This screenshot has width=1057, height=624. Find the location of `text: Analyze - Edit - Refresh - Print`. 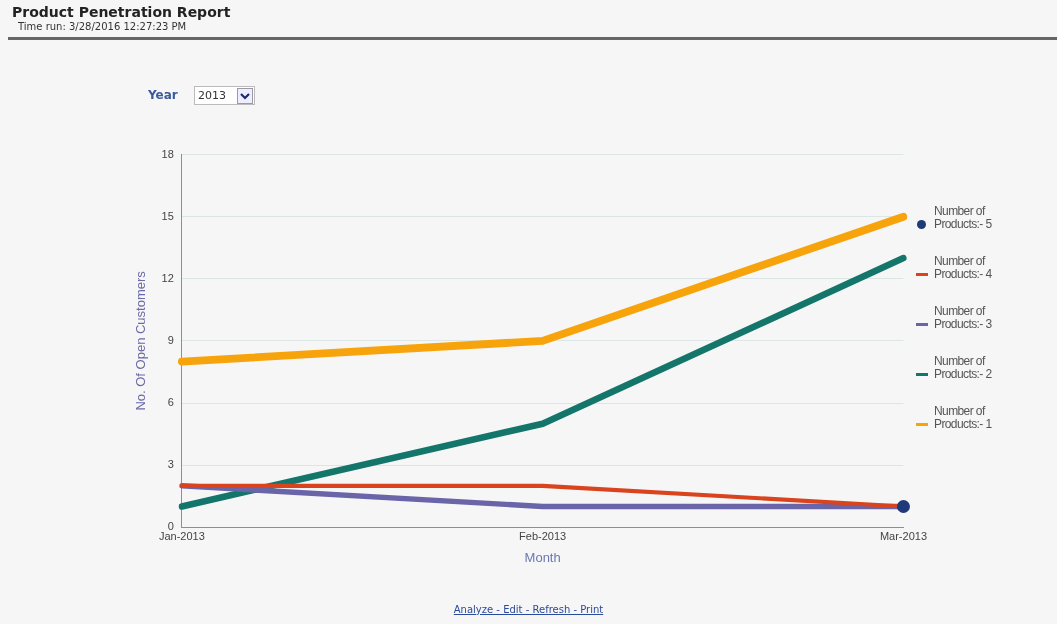

text: Analyze - Edit - Refresh - Print is located at coordinates (528, 609).